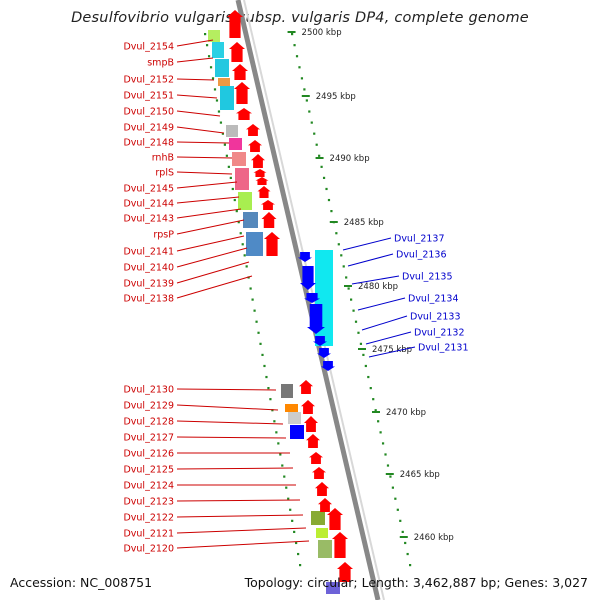 Image resolution: width=600 pixels, height=600 pixels. Describe the element at coordinates (421, 255) in the screenshot. I see `gene-label-reverse: Dvul_2136` at that location.